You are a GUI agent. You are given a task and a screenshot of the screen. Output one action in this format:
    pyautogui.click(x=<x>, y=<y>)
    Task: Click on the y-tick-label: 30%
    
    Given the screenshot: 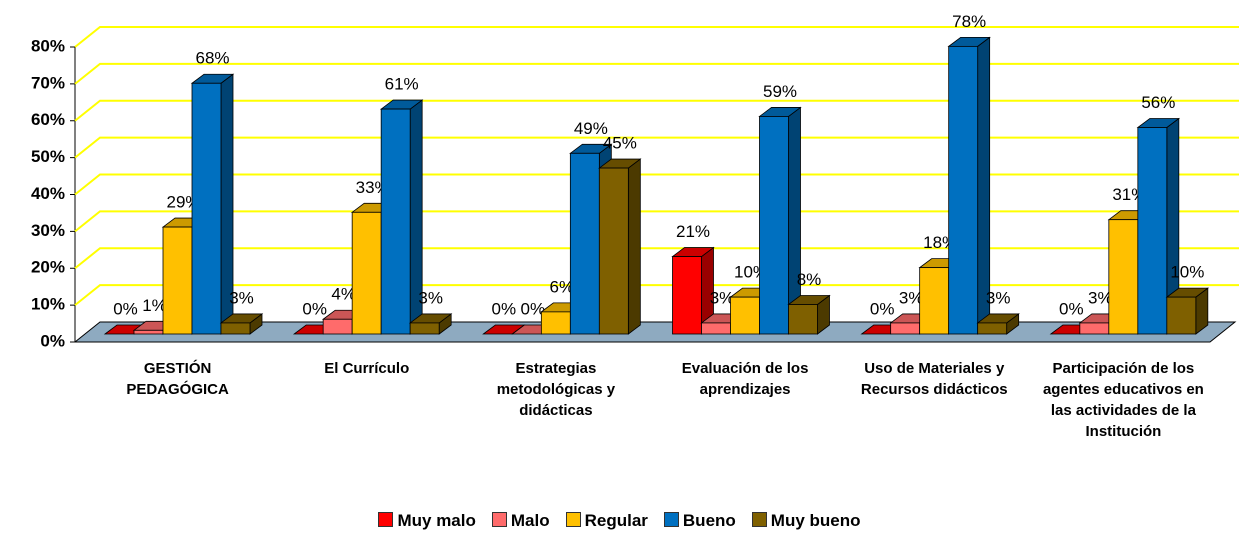 What is the action you would take?
    pyautogui.click(x=48, y=230)
    